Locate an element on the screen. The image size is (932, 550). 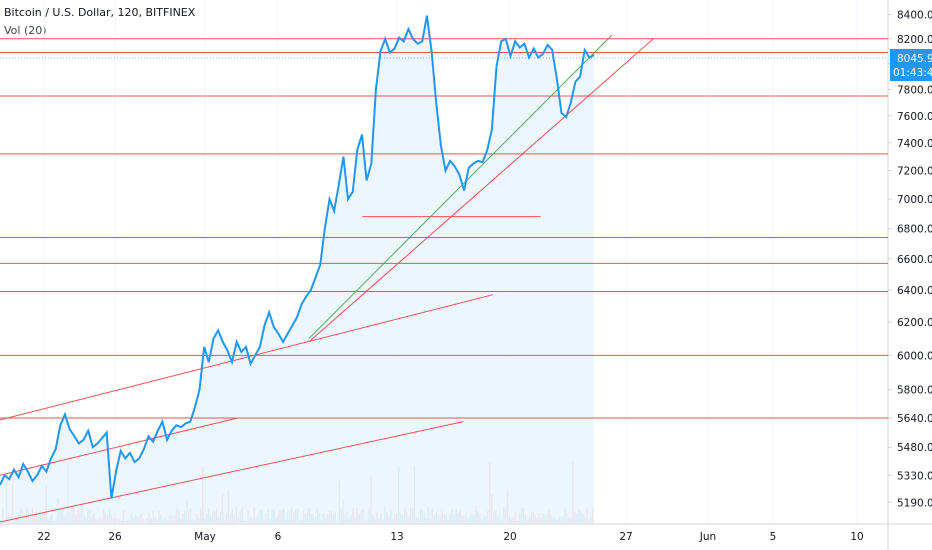
y-tick-label: 5190.0 is located at coordinates (914, 503).